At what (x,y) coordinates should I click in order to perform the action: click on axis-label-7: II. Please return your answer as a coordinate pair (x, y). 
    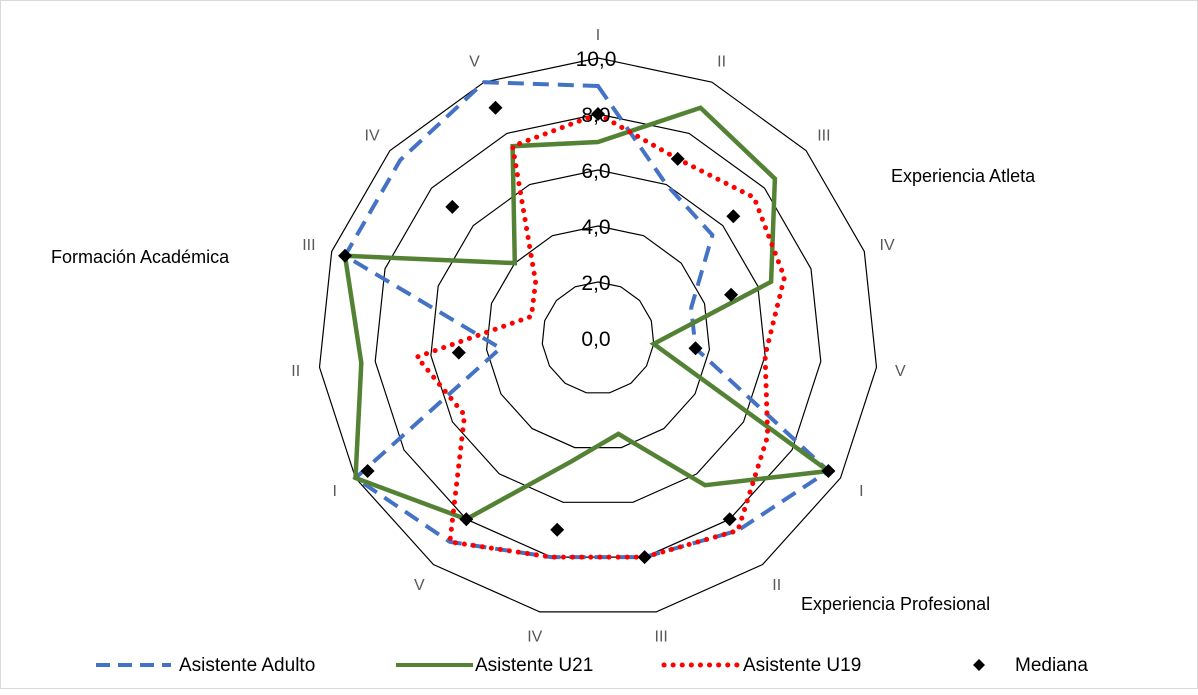
    Looking at the image, I should click on (776, 585).